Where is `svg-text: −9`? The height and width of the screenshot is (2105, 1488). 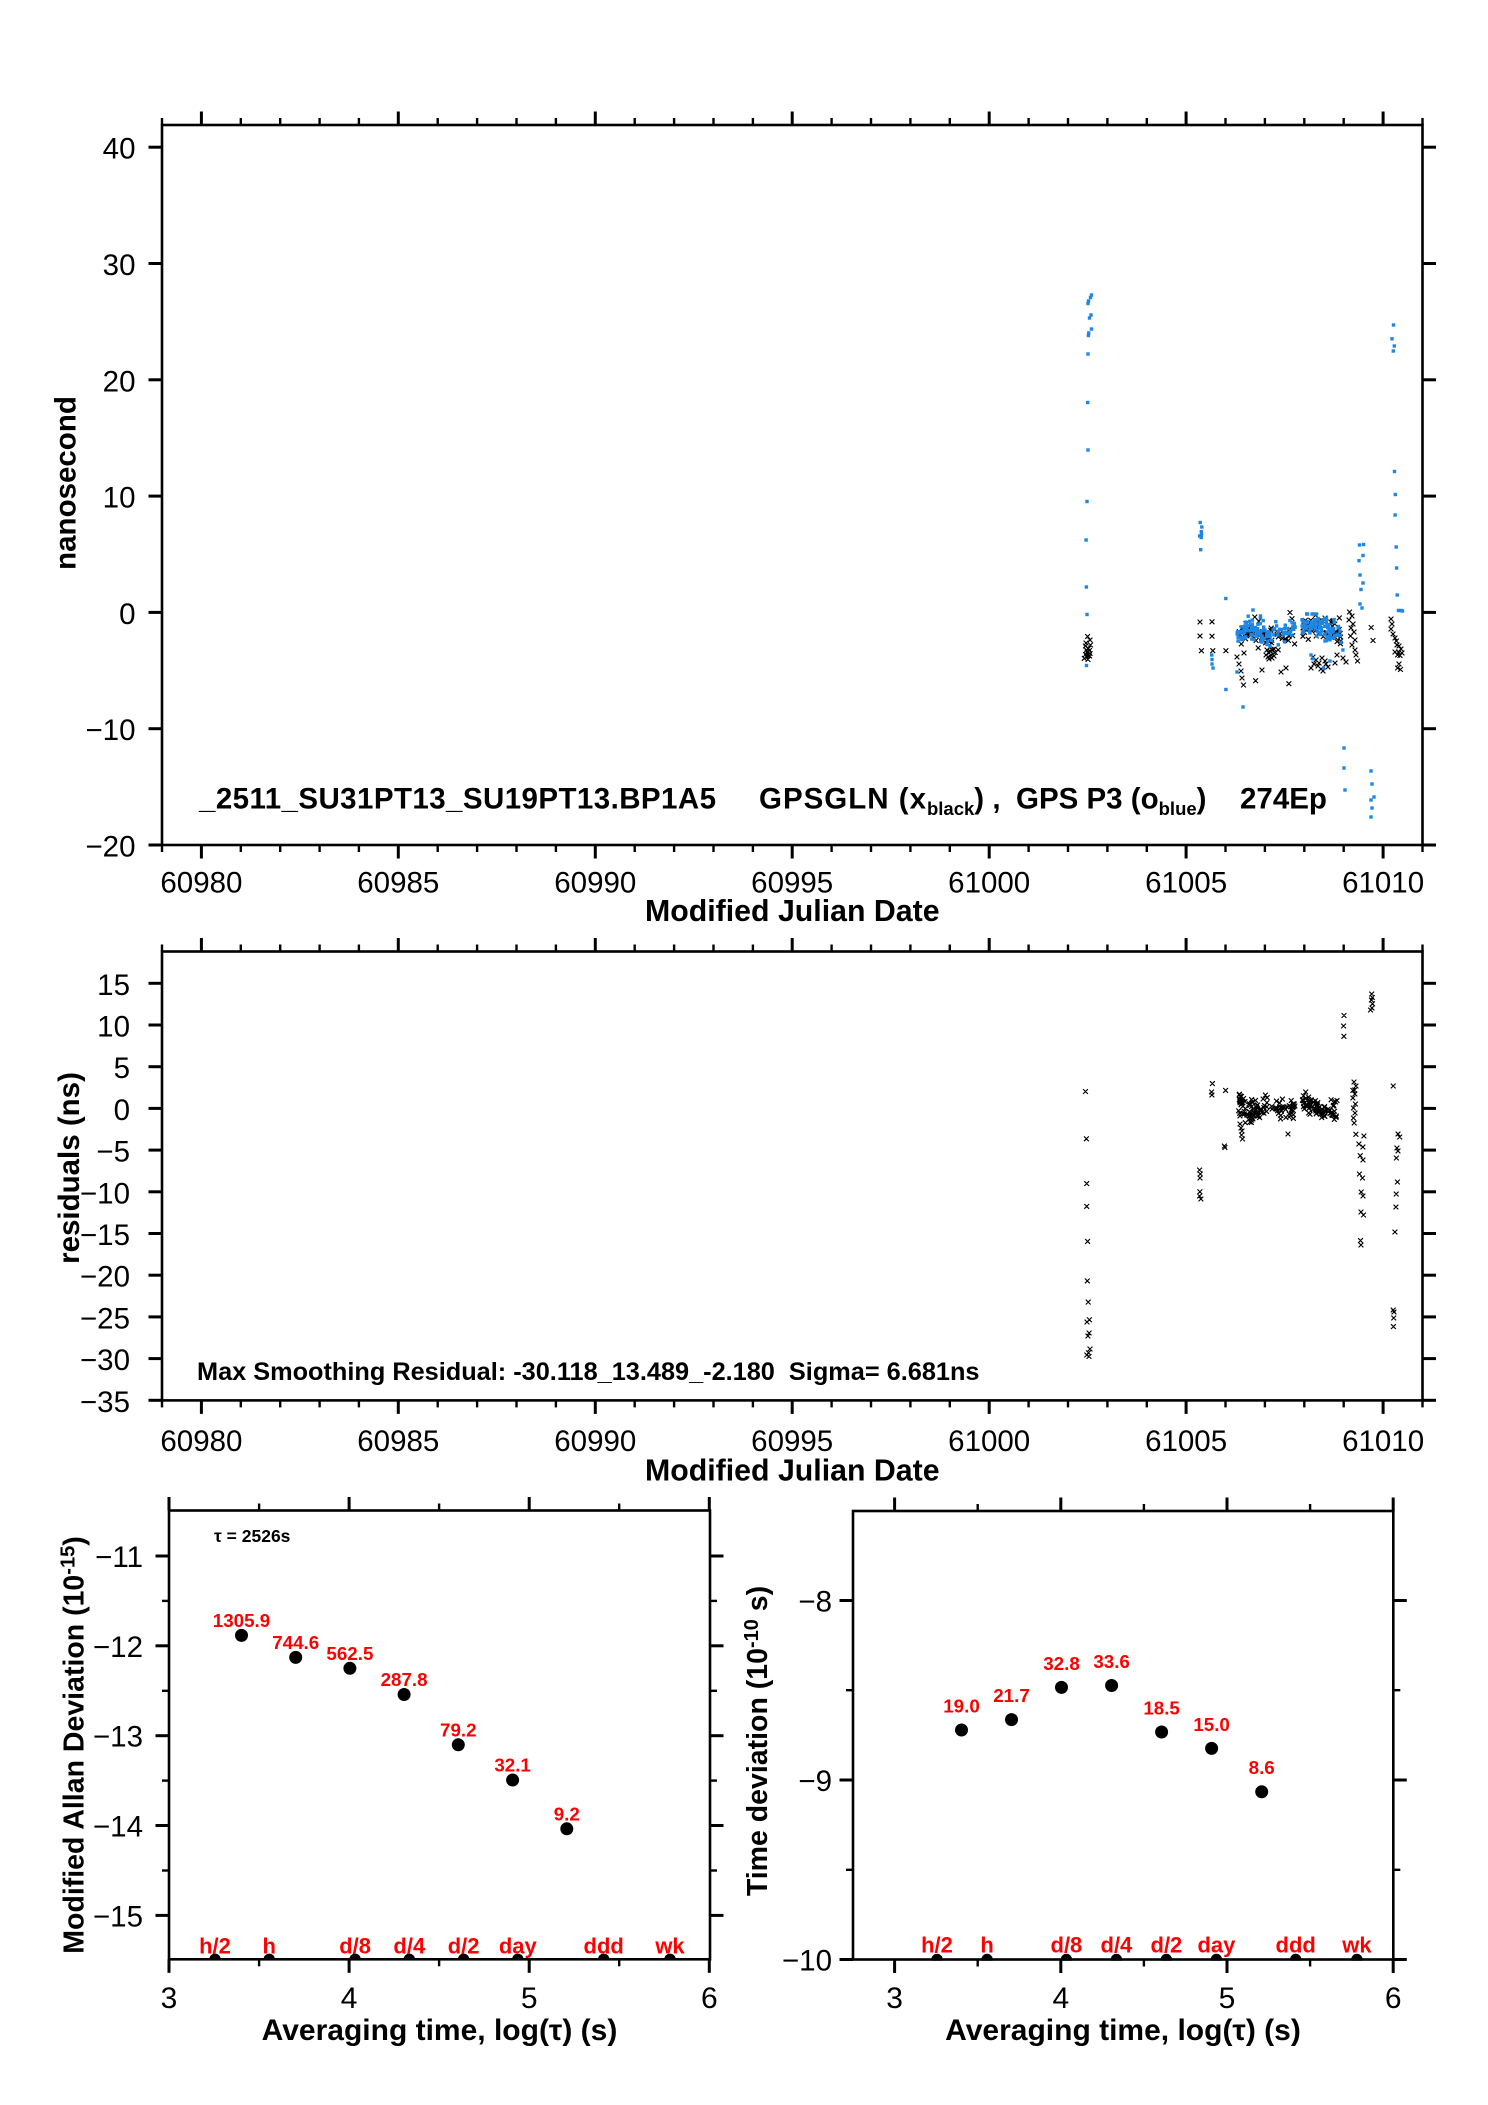 svg-text: −9 is located at coordinates (815, 1781).